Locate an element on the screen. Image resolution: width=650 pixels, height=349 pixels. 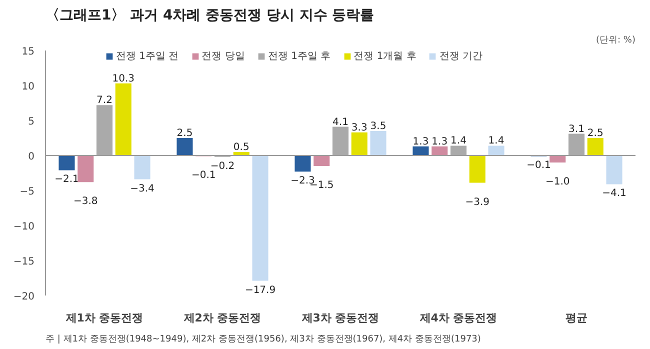
y-tick-label: −15 is located at coordinates (24, 262).